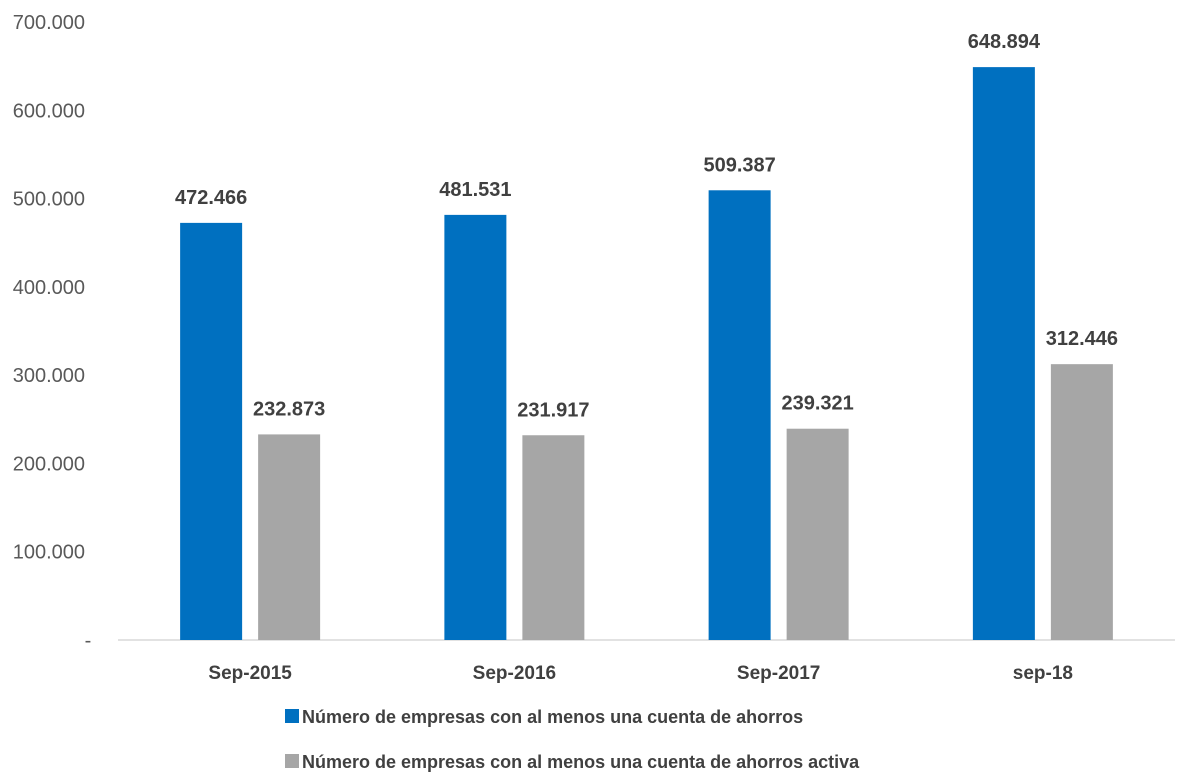 Image resolution: width=1188 pixels, height=778 pixels. What do you see at coordinates (211, 198) in the screenshot?
I see `data-label: 472.466` at bounding box center [211, 198].